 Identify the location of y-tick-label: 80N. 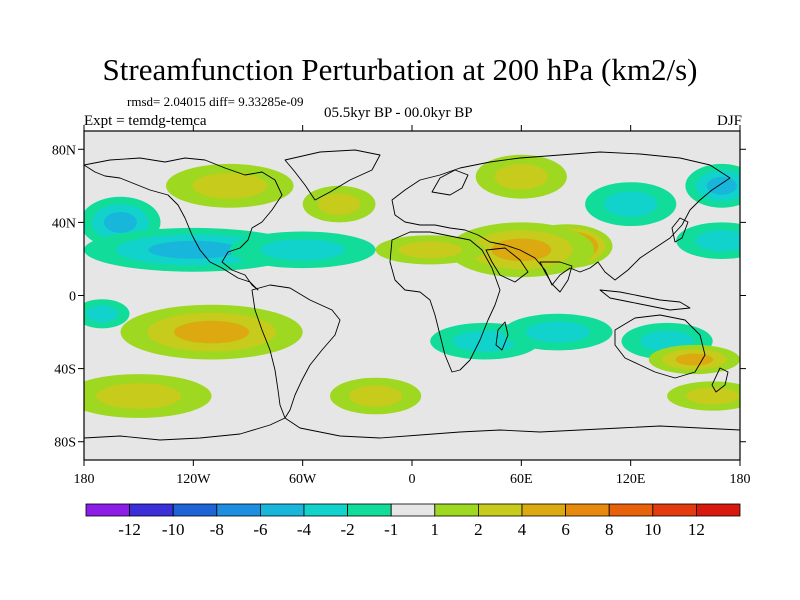
(64, 150).